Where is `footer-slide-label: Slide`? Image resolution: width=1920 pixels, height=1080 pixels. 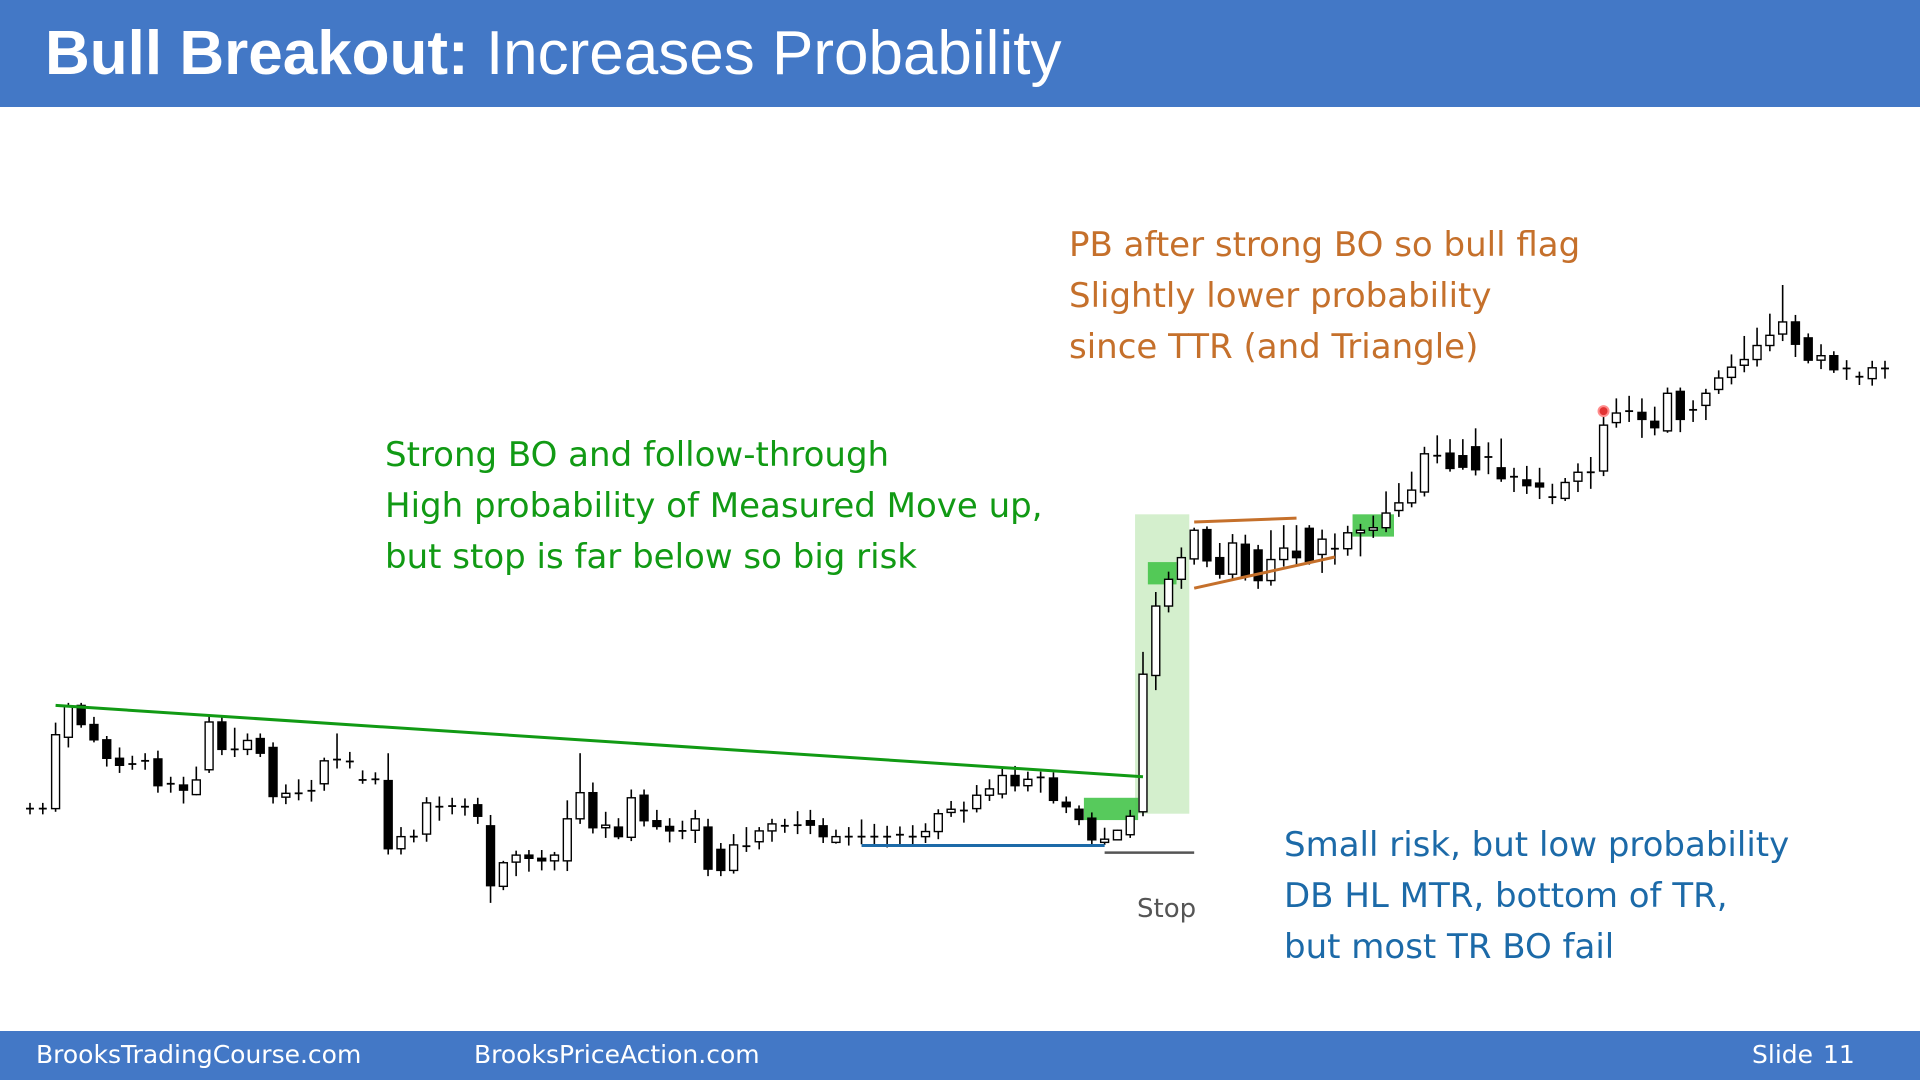
footer-slide-label: Slide is located at coordinates (1783, 1054).